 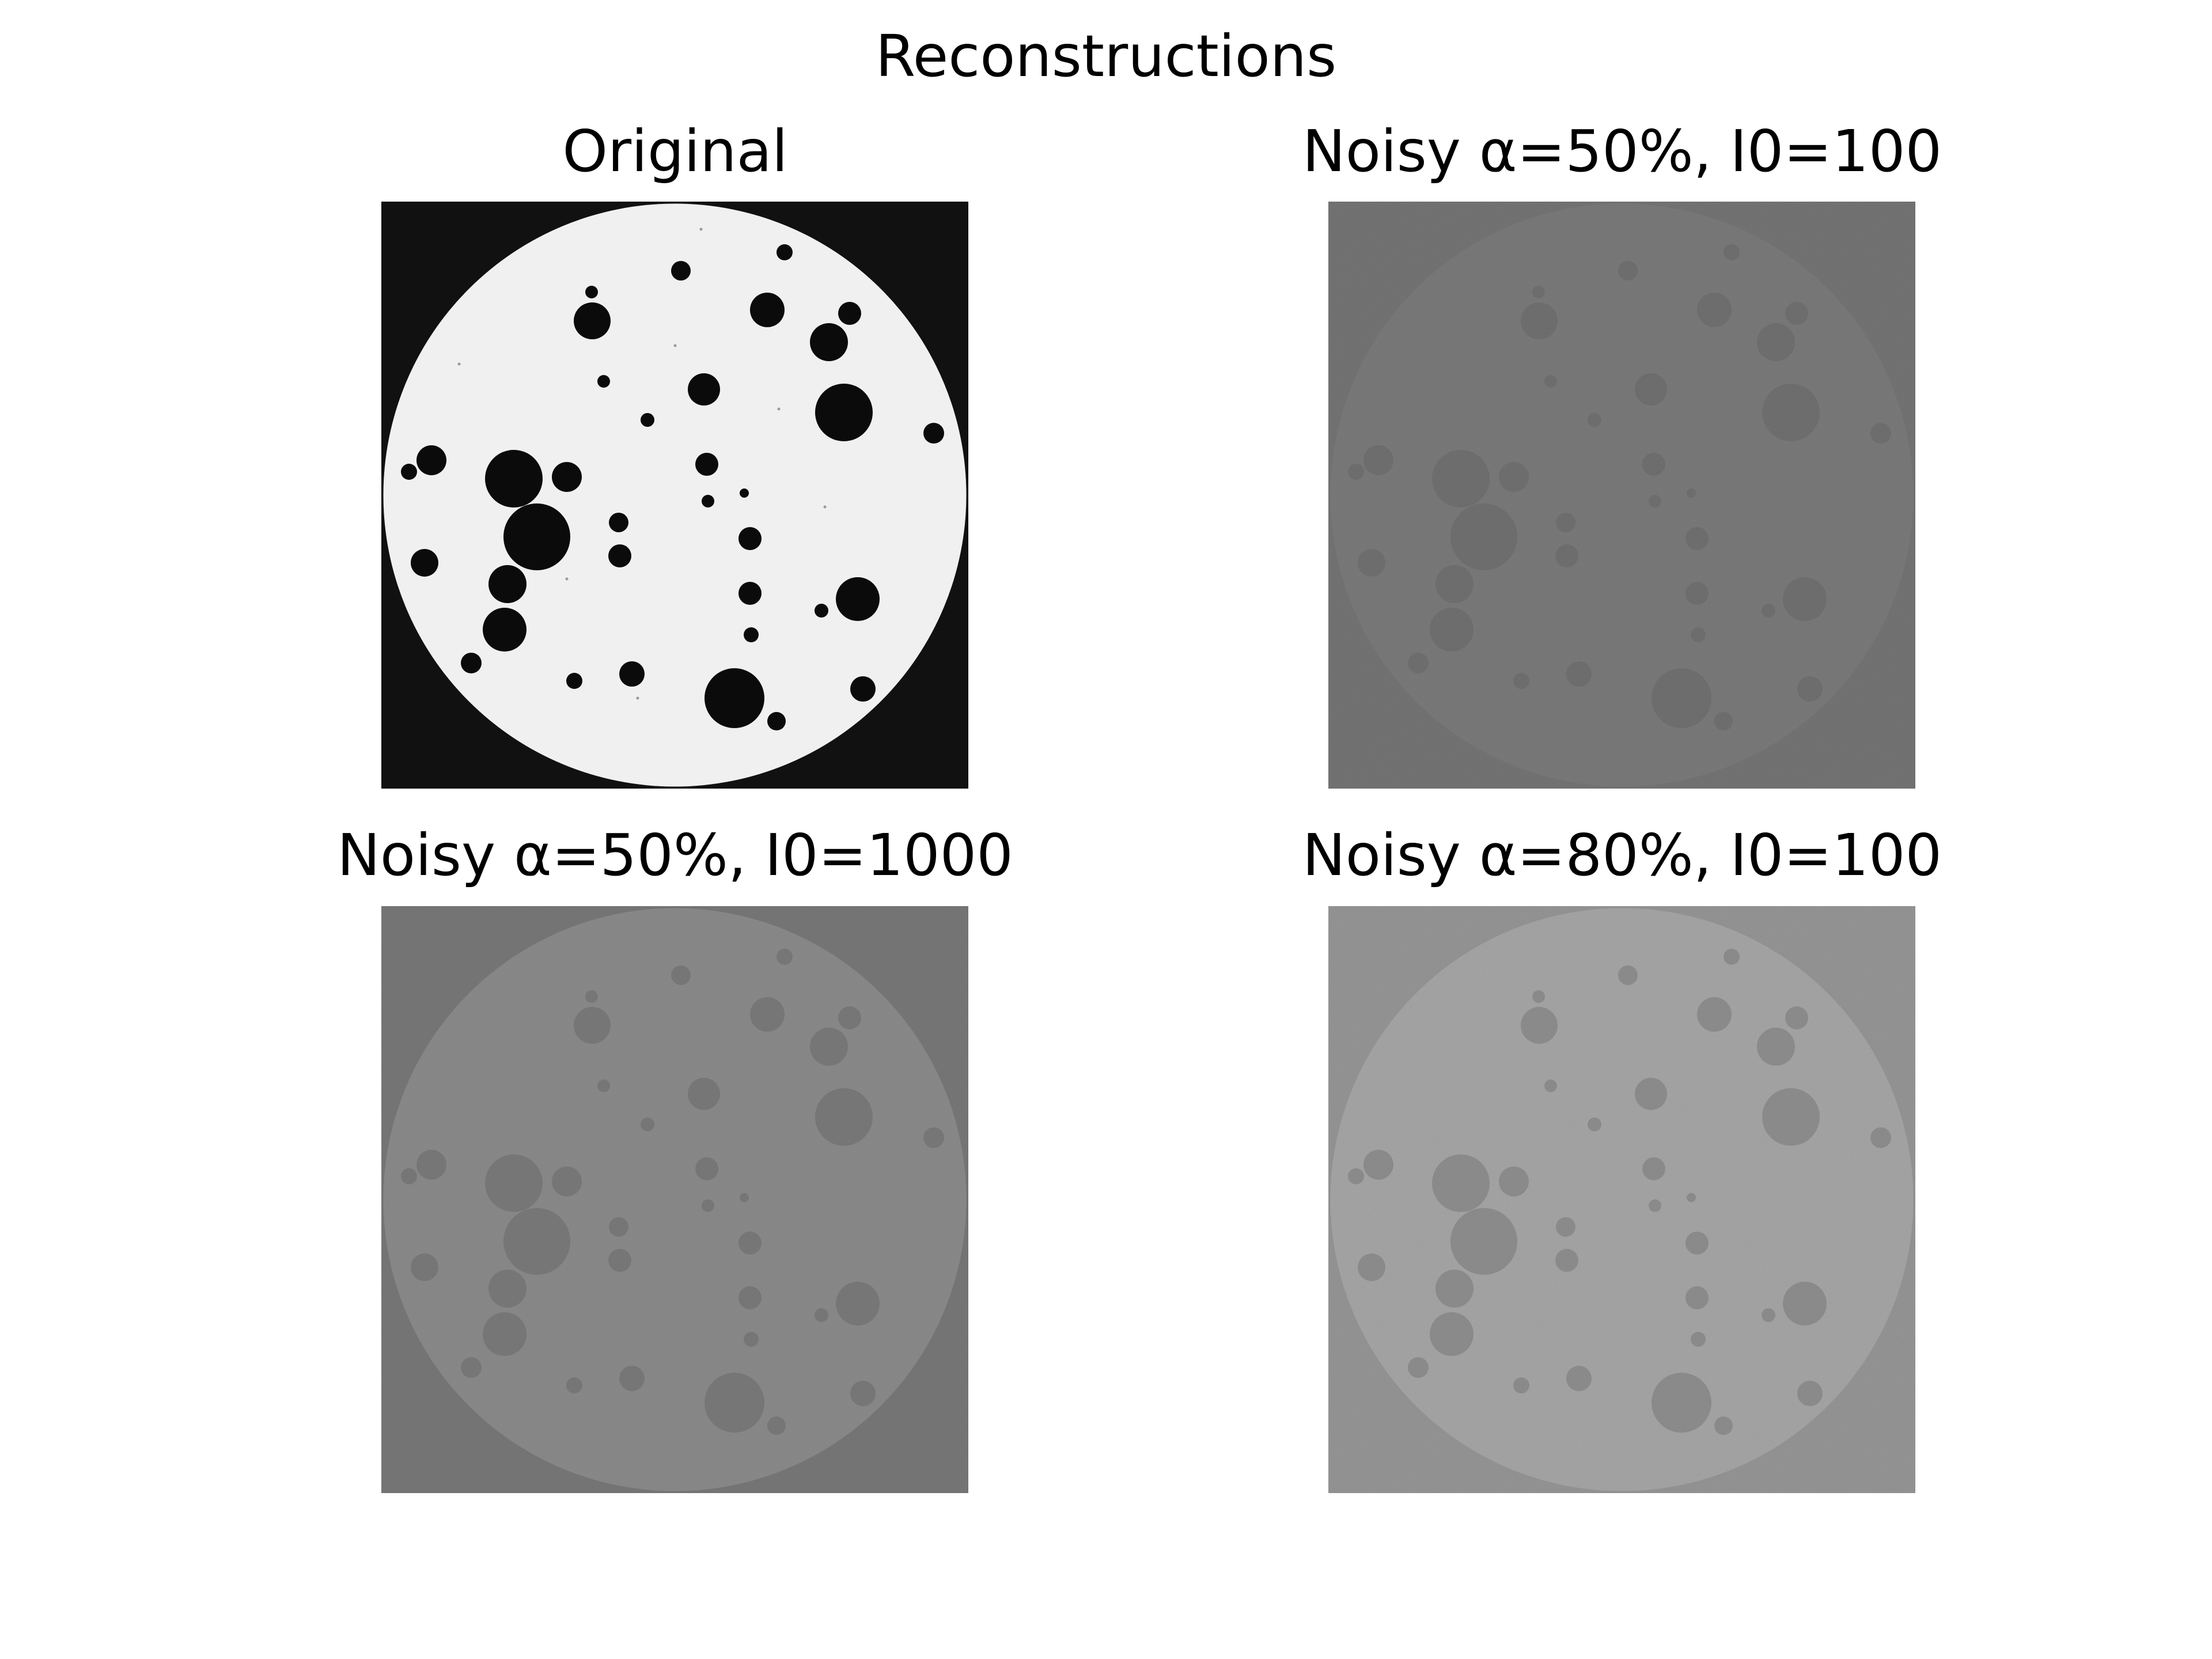 I want to click on panel-title-original: Original, so click(x=675, y=151).